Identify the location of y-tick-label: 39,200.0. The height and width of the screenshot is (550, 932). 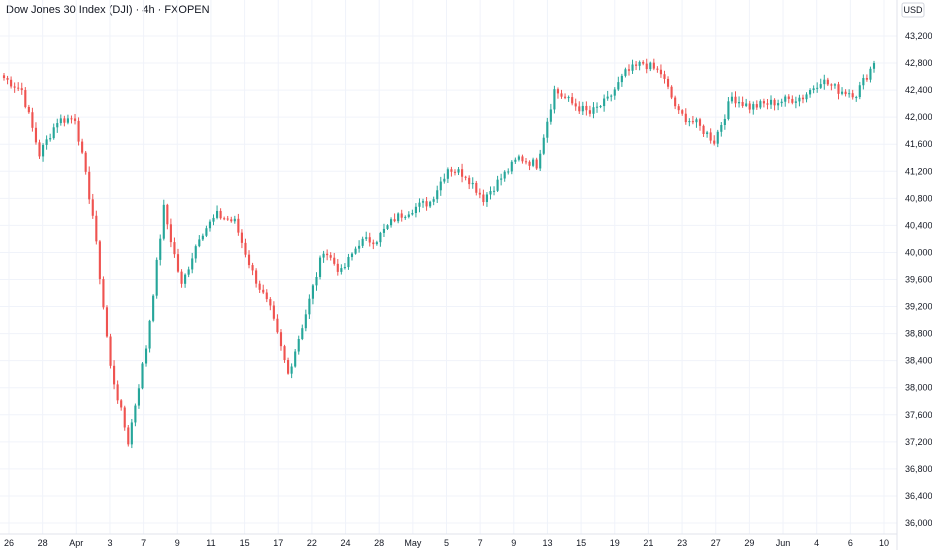
(918, 307).